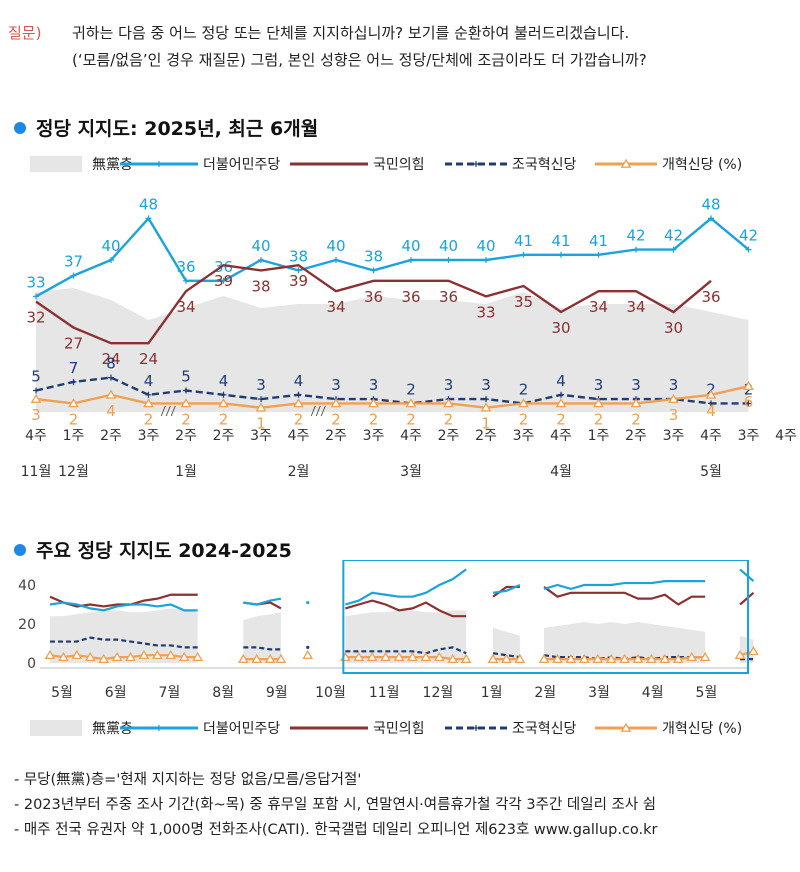  Describe the element at coordinates (599, 693) in the screenshot. I see `chart2-month-label: 3월` at that location.